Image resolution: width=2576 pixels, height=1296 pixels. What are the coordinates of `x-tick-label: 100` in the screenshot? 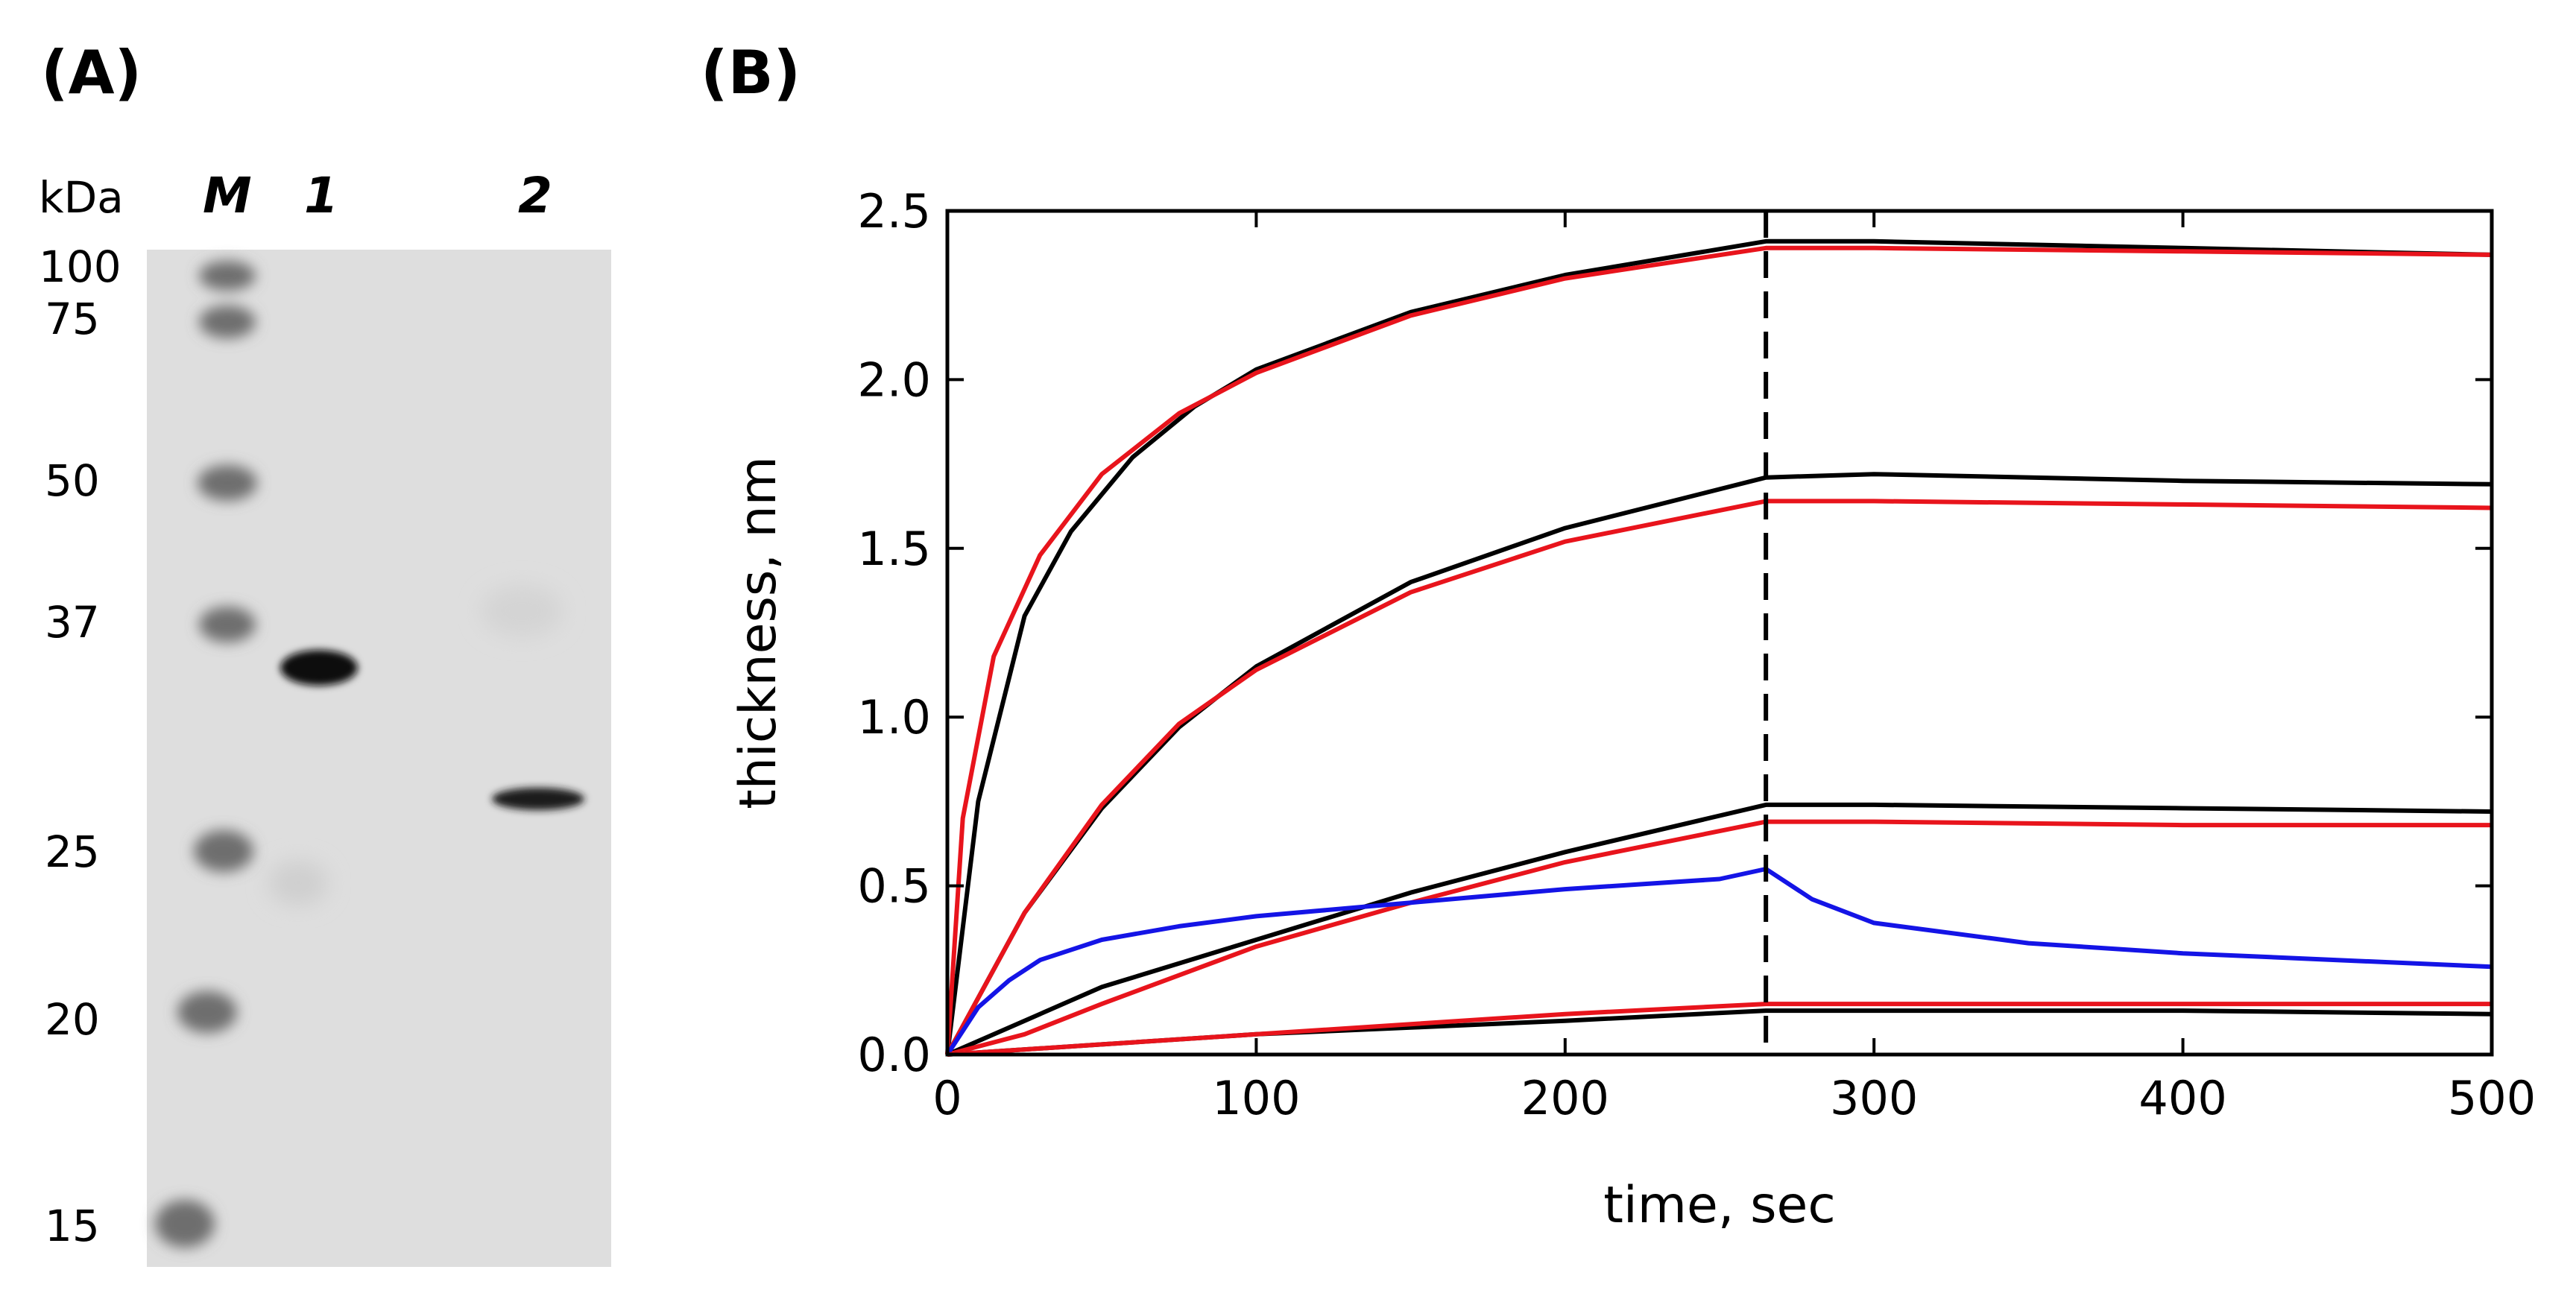 It's located at (1256, 1098).